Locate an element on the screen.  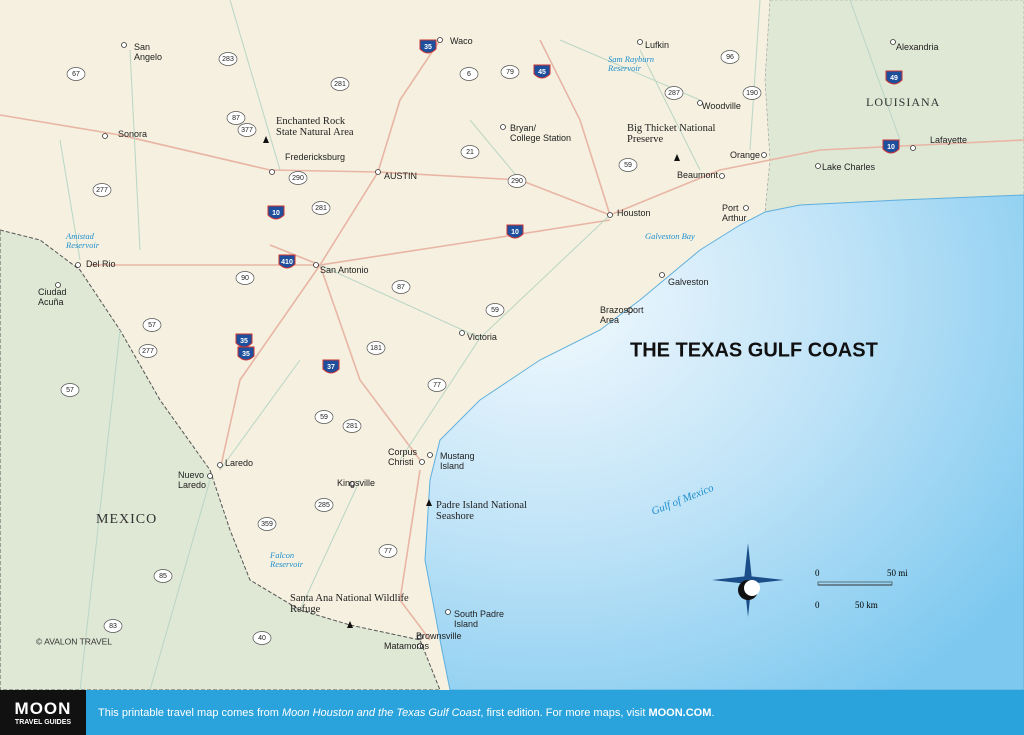
map-title: THE TEXAS GULF COAST is located at coordinates (754, 350).